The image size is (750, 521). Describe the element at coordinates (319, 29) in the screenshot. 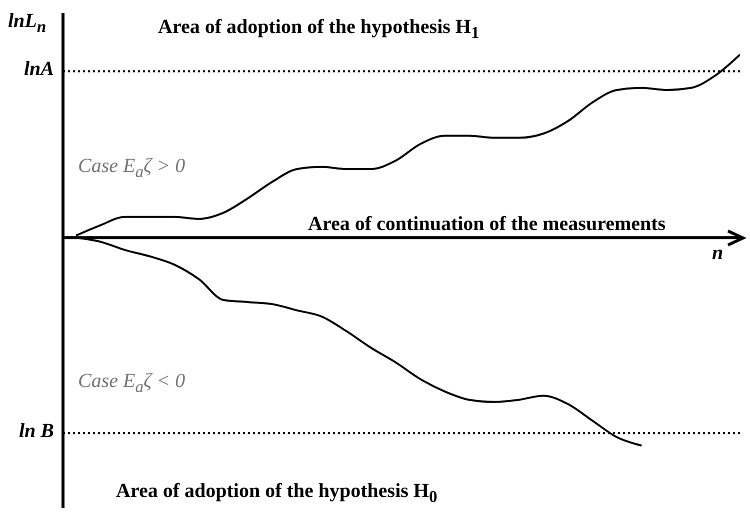

I see `text: Area of adoption of the hypothesis H$_{1}$` at that location.